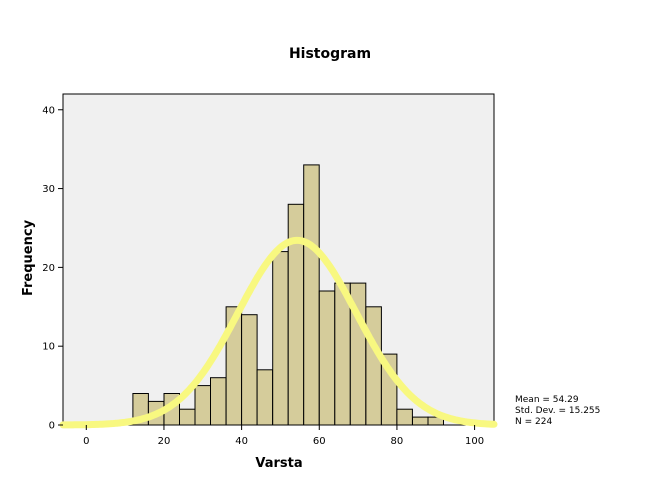  I want to click on x-axis-label: Varsta, so click(278, 463).